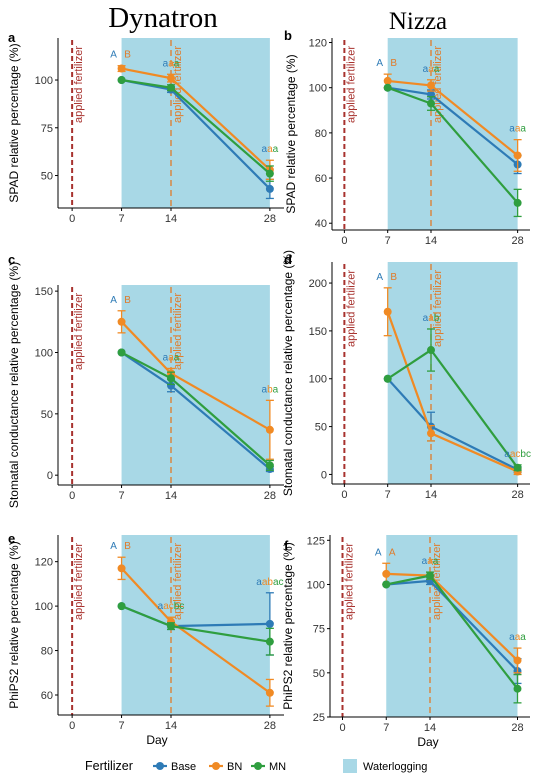 This screenshot has height=779, width=550. Describe the element at coordinates (183, 767) in the screenshot. I see `legend-label-base: Base` at that location.